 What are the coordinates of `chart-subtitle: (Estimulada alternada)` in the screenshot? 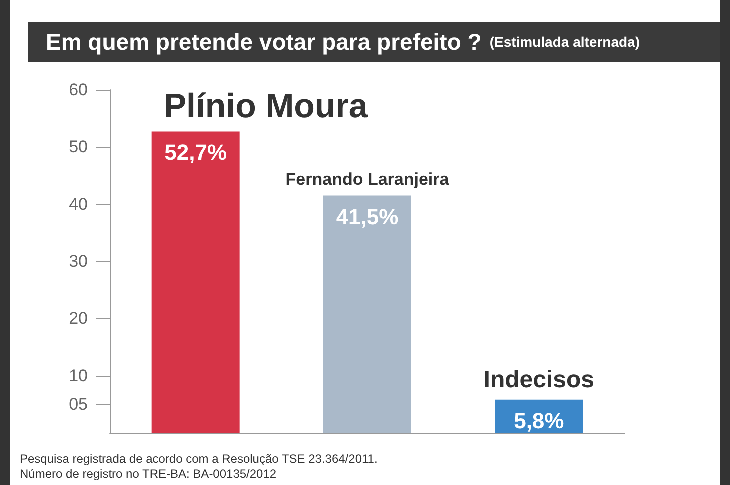 It's located at (565, 42).